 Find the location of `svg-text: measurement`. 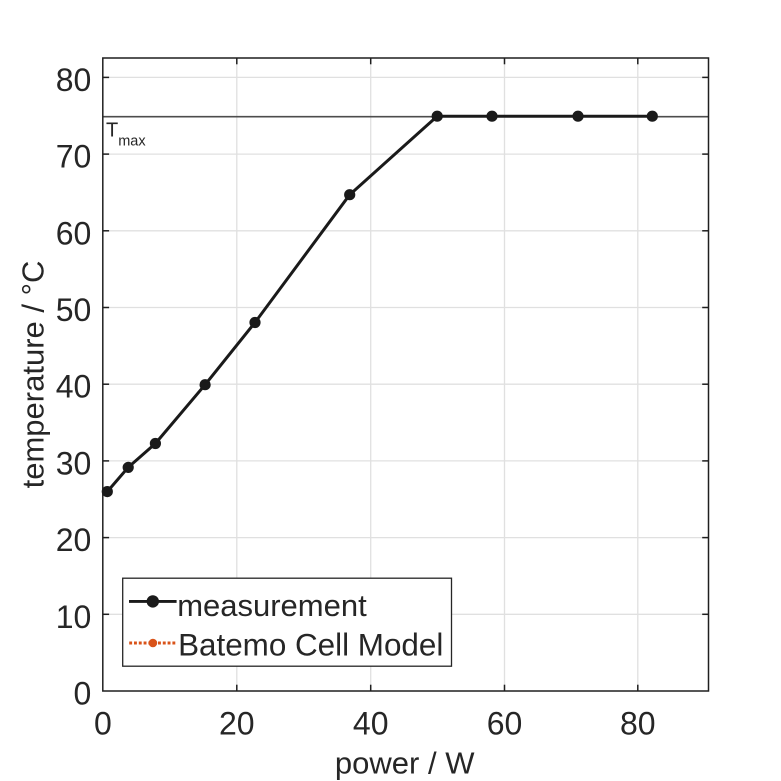

svg-text: measurement is located at coordinates (272, 605).